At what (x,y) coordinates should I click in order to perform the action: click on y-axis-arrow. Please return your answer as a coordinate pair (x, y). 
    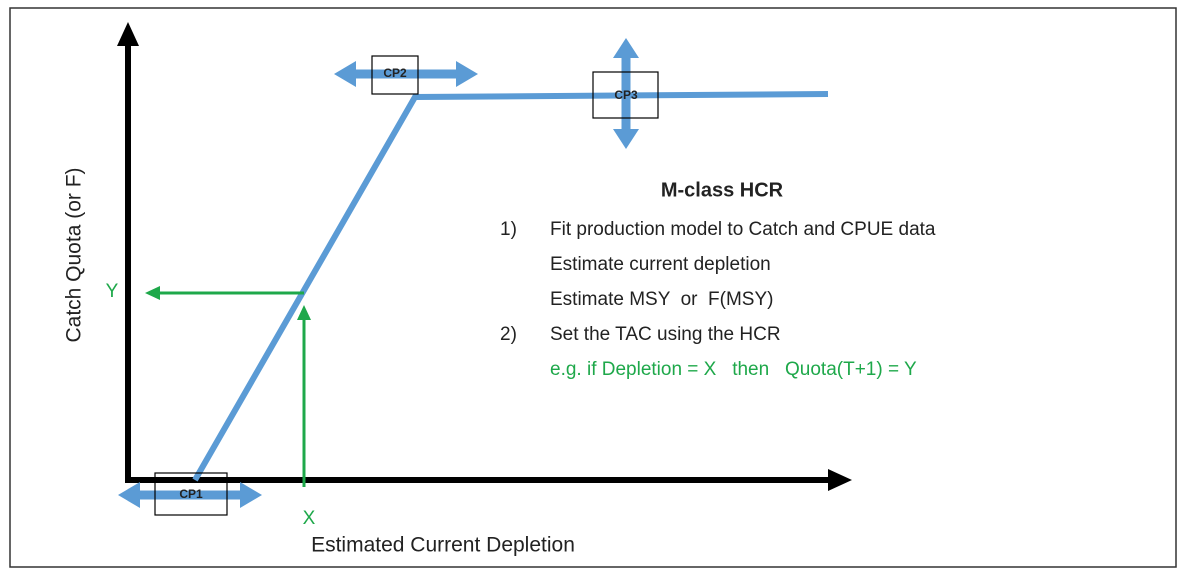
    Looking at the image, I should click on (128, 34).